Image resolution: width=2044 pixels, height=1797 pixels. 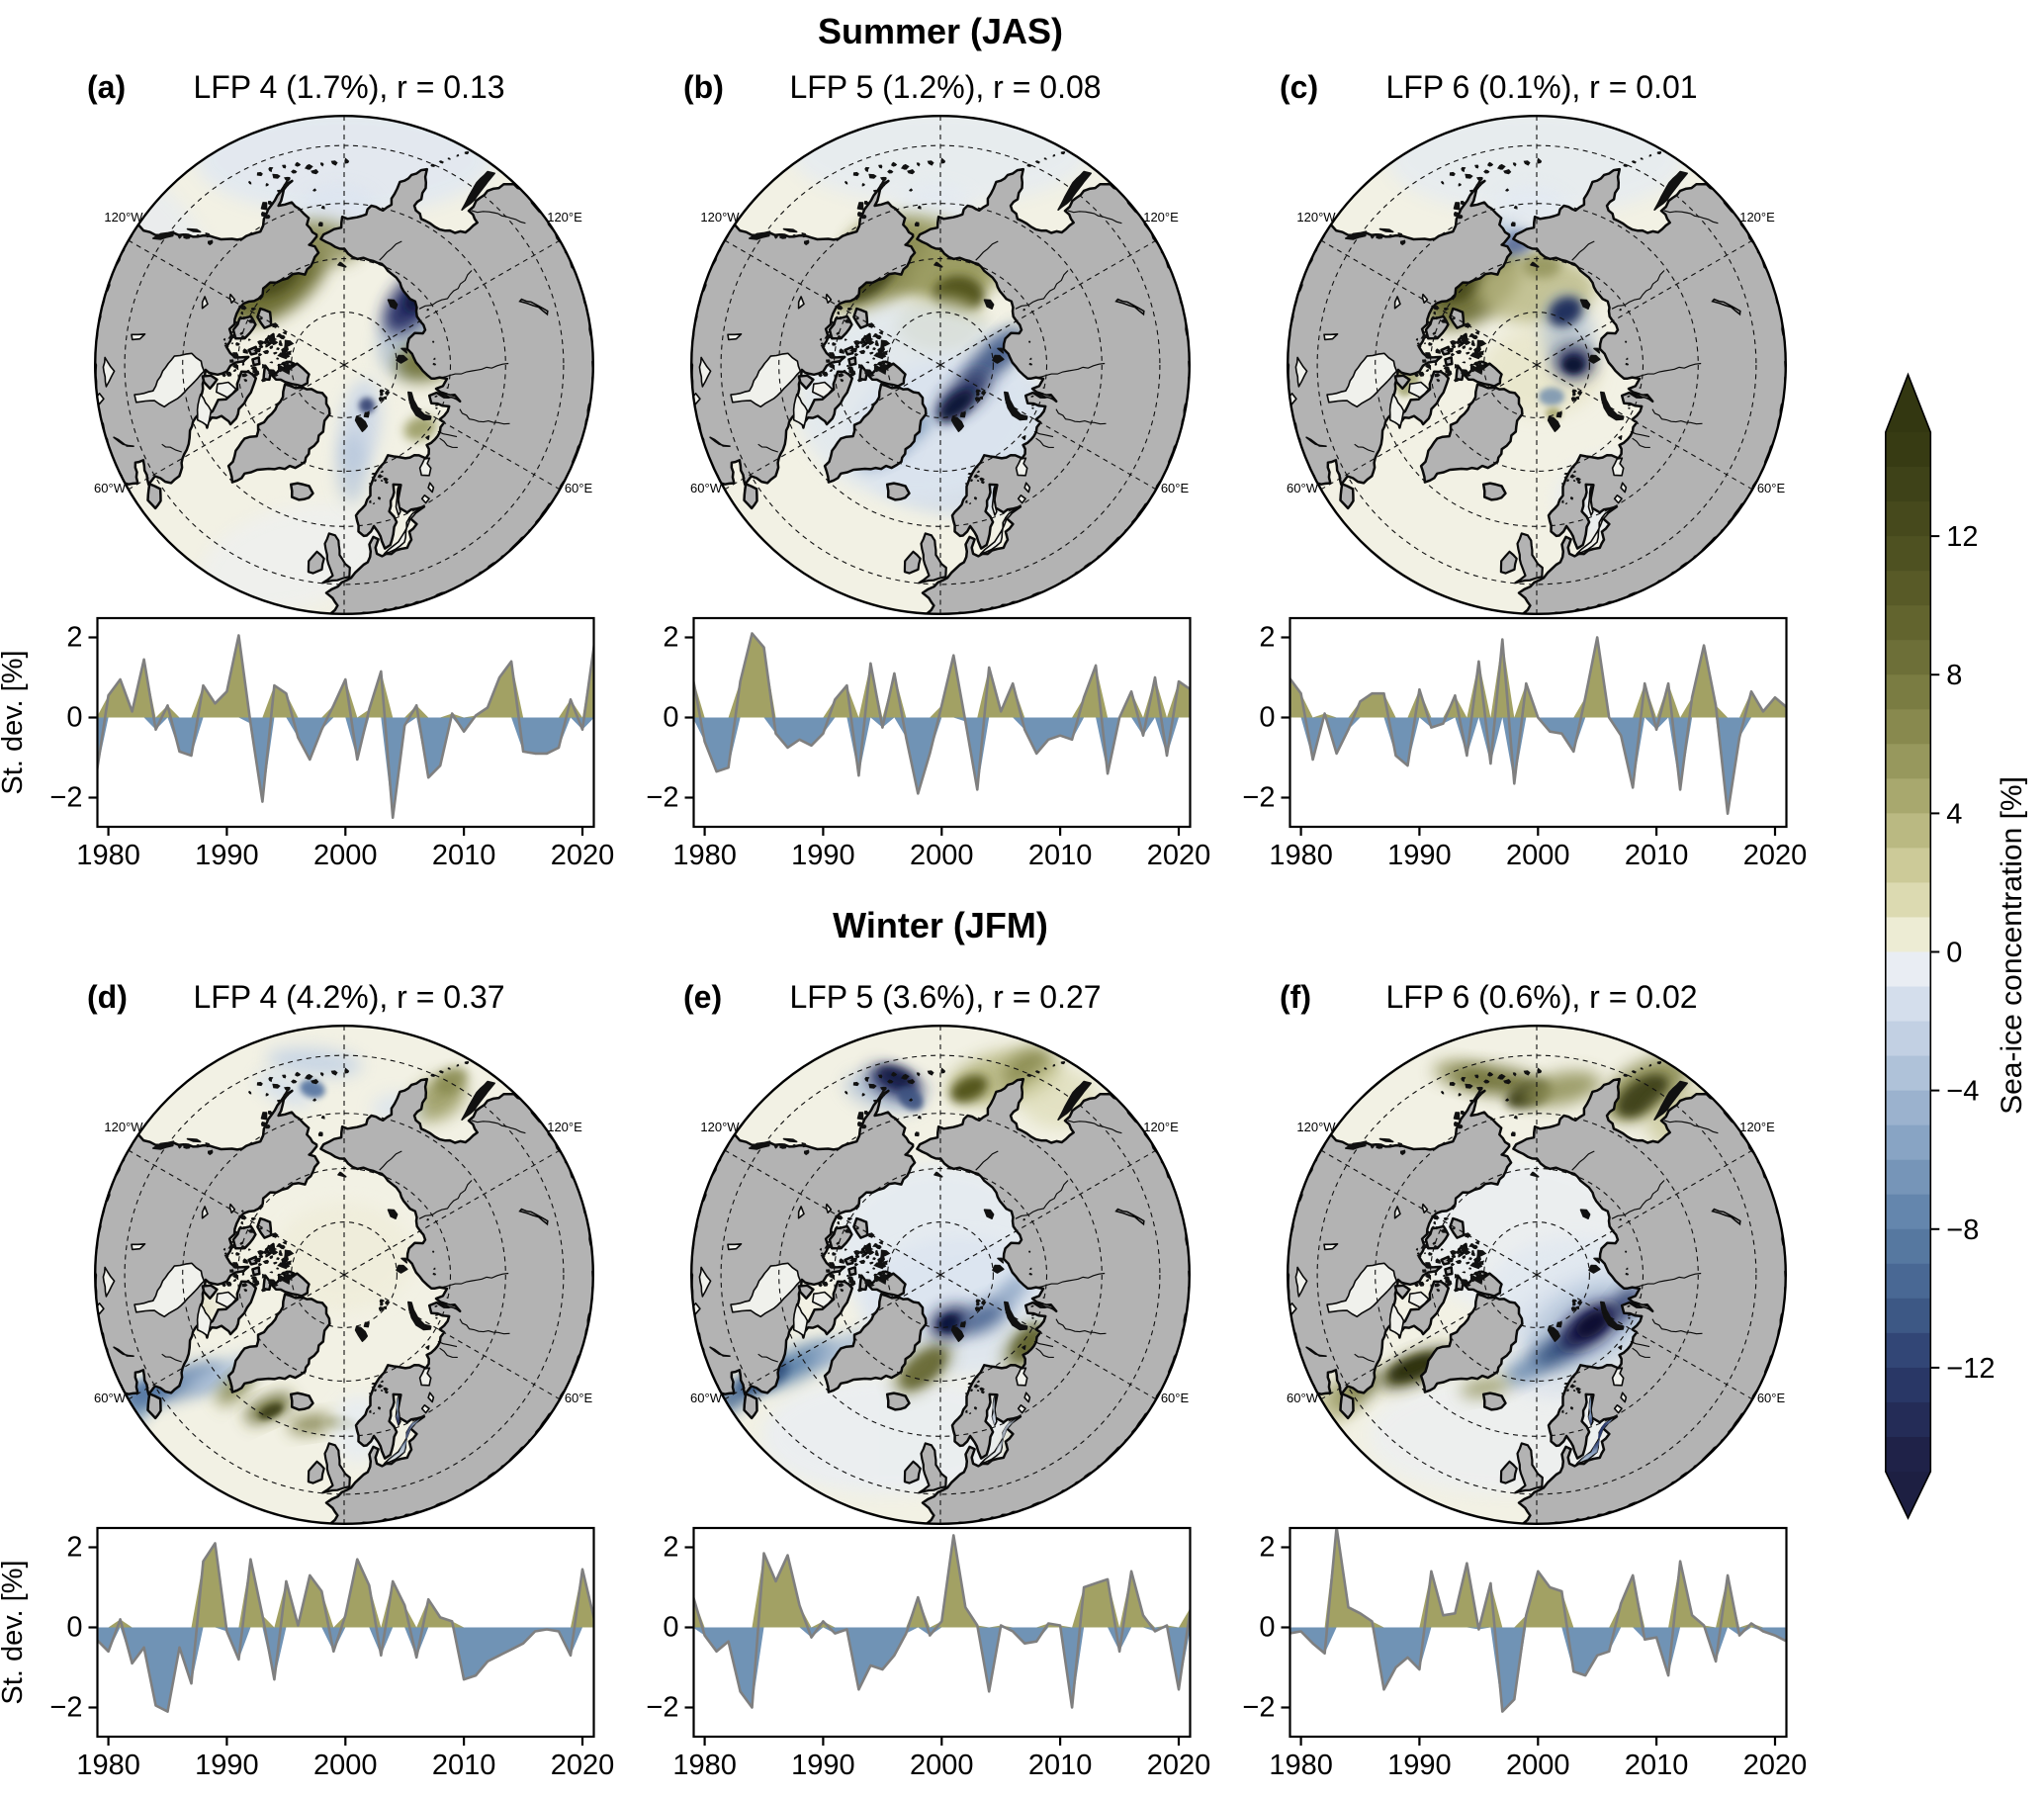 I want to click on svg-text: −12, so click(x=1970, y=1369).